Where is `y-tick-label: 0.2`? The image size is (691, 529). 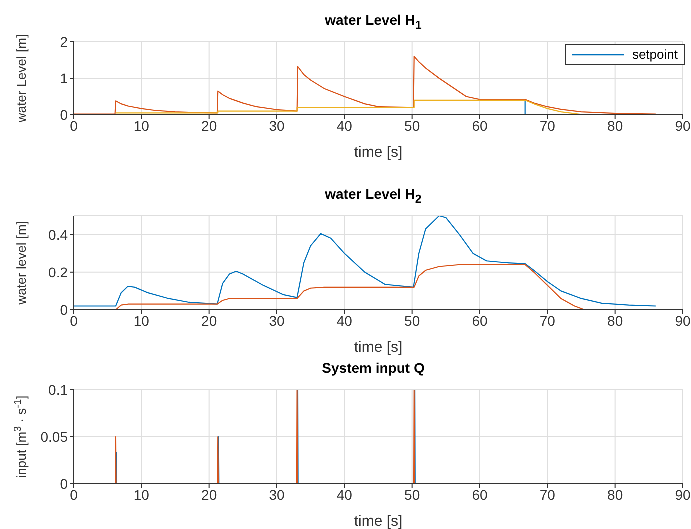
y-tick-label: 0.2 is located at coordinates (58, 272).